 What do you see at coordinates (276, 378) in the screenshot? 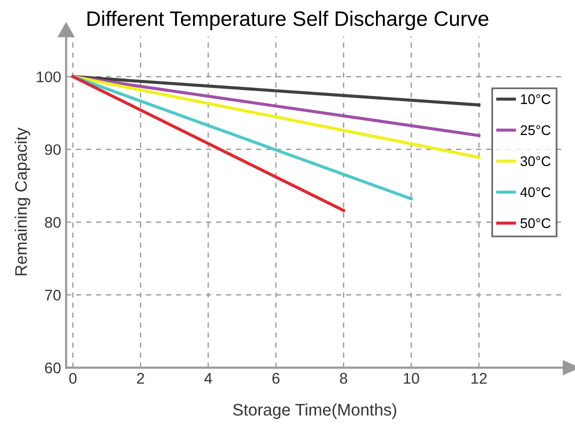
I see `x-tick-label: 6` at bounding box center [276, 378].